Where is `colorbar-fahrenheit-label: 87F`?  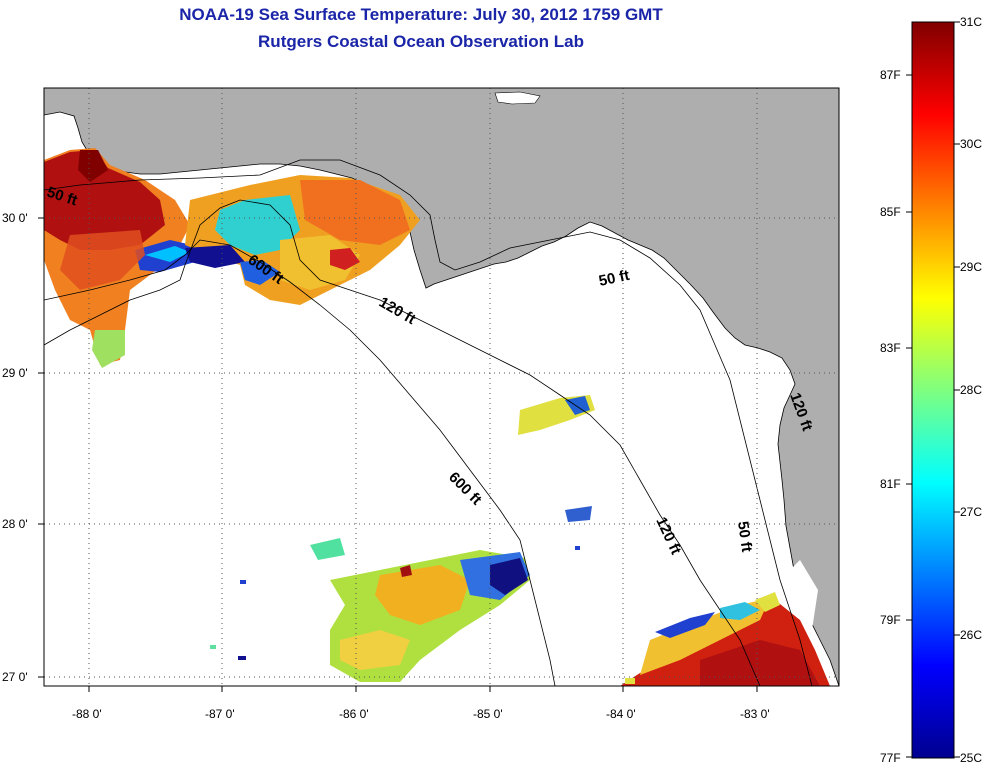 colorbar-fahrenheit-label: 87F is located at coordinates (890, 75).